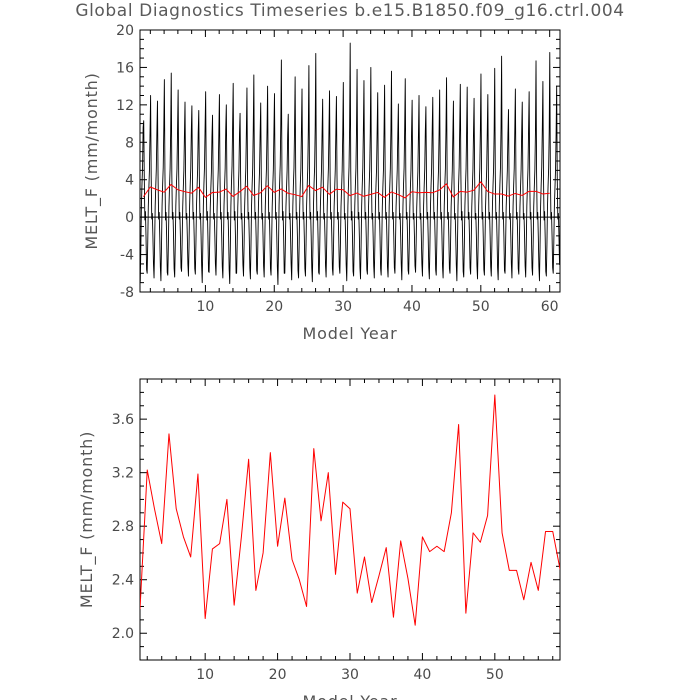  What do you see at coordinates (123, 581) in the screenshot?
I see `y-tick-label: 2.4` at bounding box center [123, 581].